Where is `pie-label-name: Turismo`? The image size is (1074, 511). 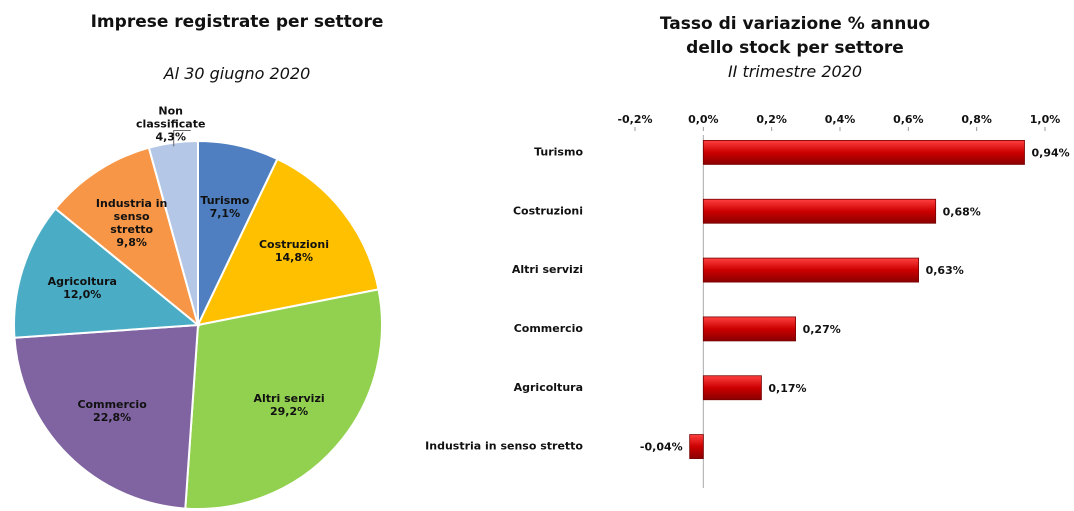
pie-label-name: Turismo is located at coordinates (225, 200).